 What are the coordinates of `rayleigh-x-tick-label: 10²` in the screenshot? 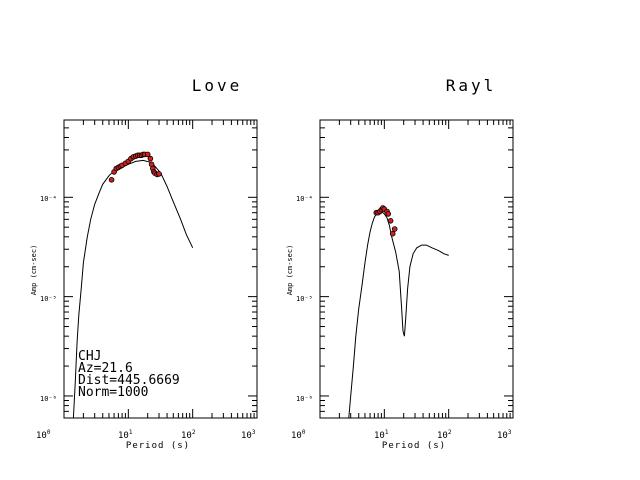 It's located at (444, 435).